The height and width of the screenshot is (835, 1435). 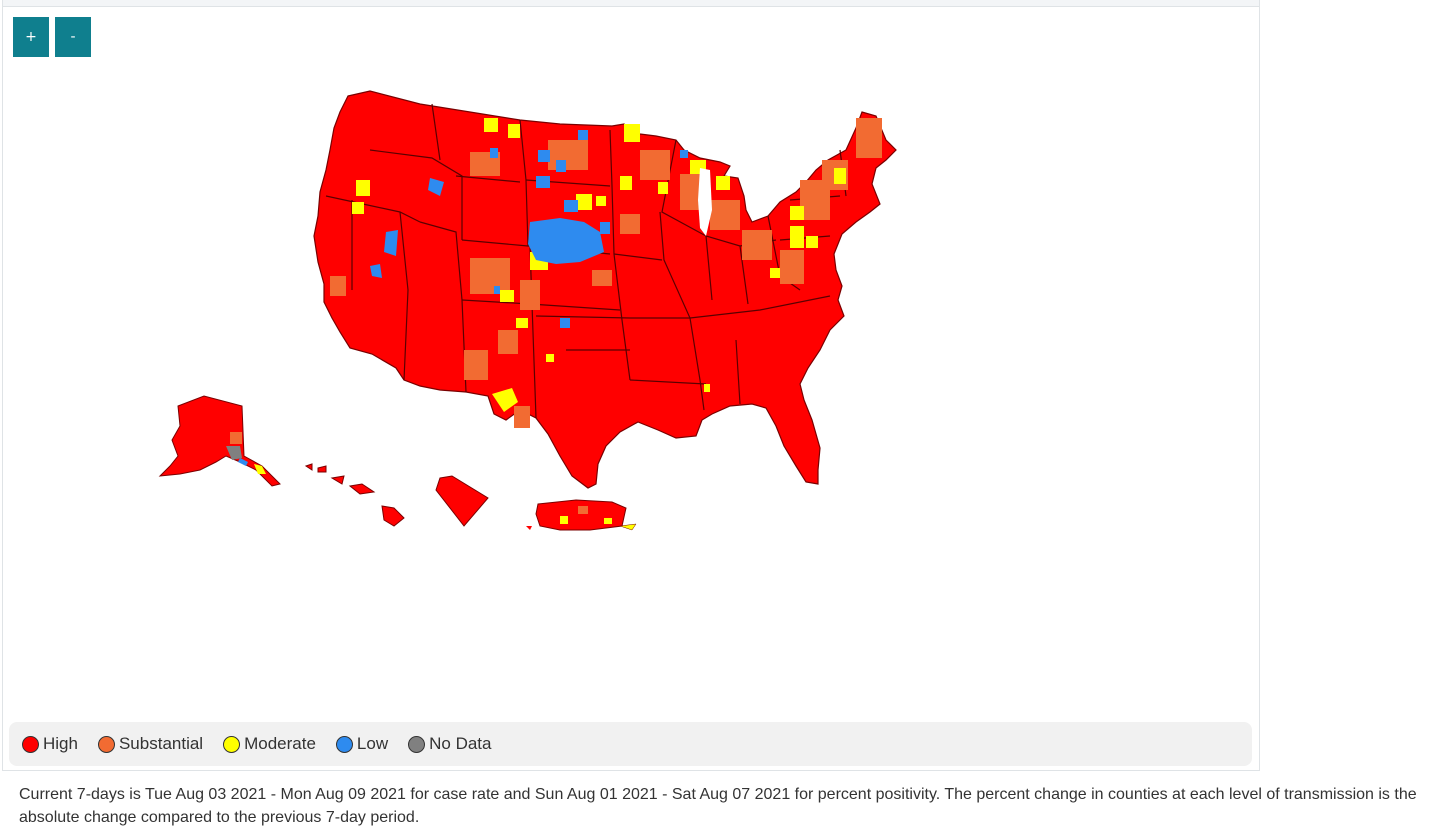 I want to click on alaska-no-data-region, so click(x=234, y=453).